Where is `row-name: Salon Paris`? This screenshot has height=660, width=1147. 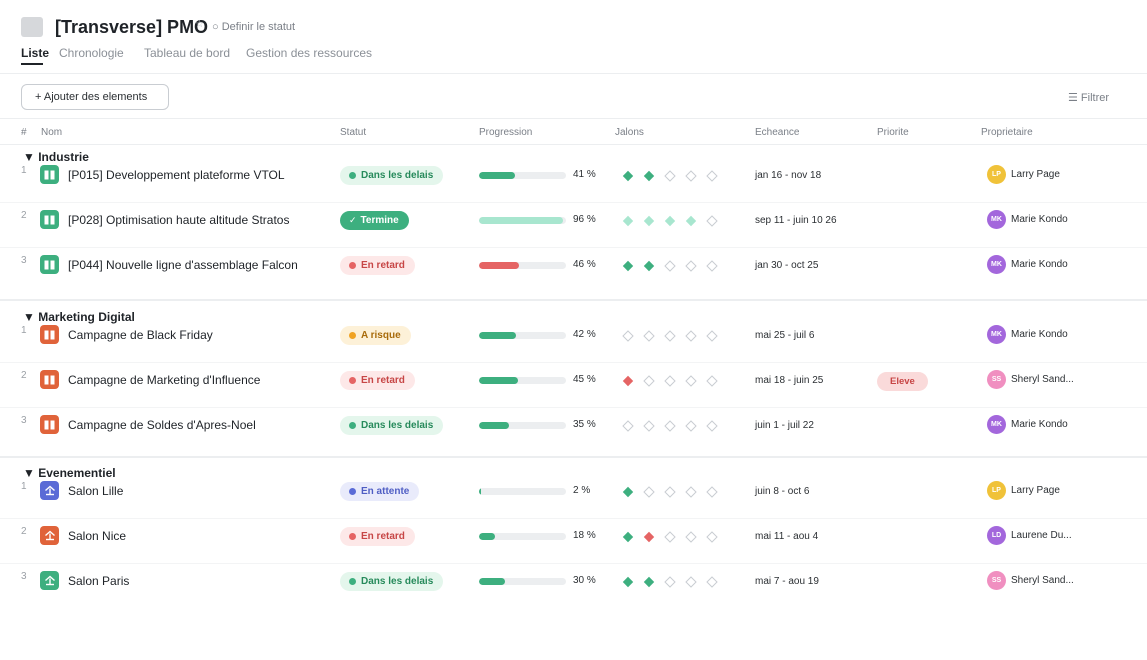 row-name: Salon Paris is located at coordinates (99, 581).